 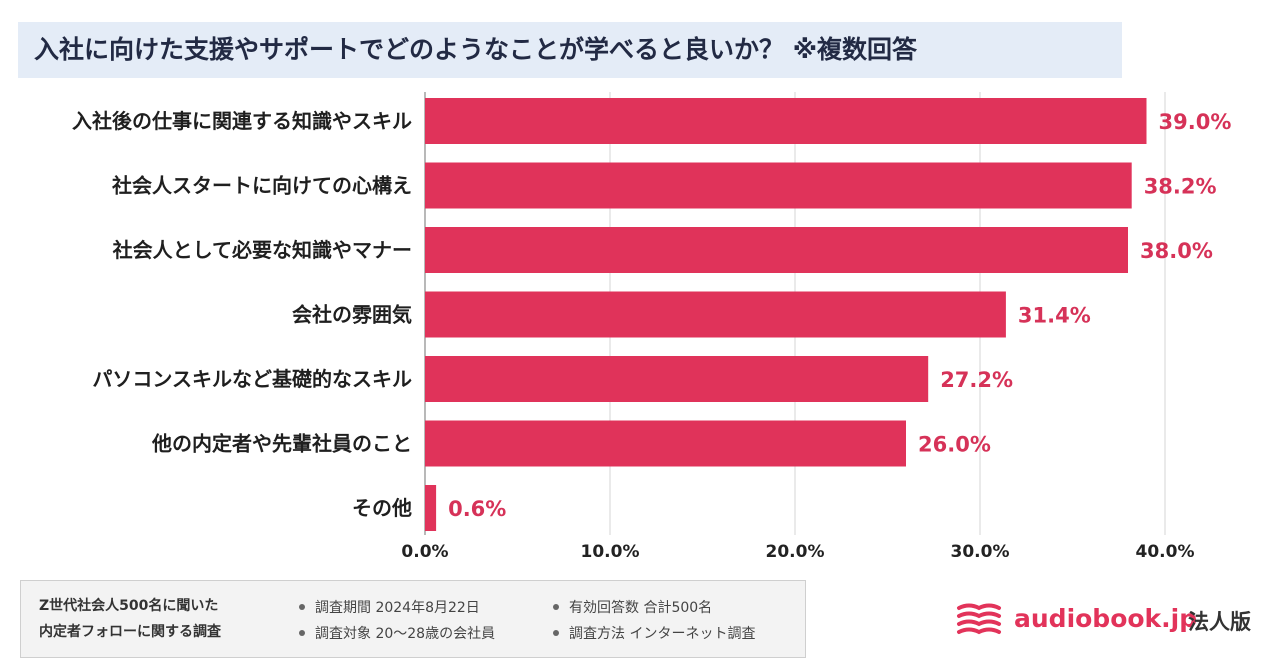 I want to click on survey-responses-text: 有効回答数 合計500名, so click(x=641, y=608).